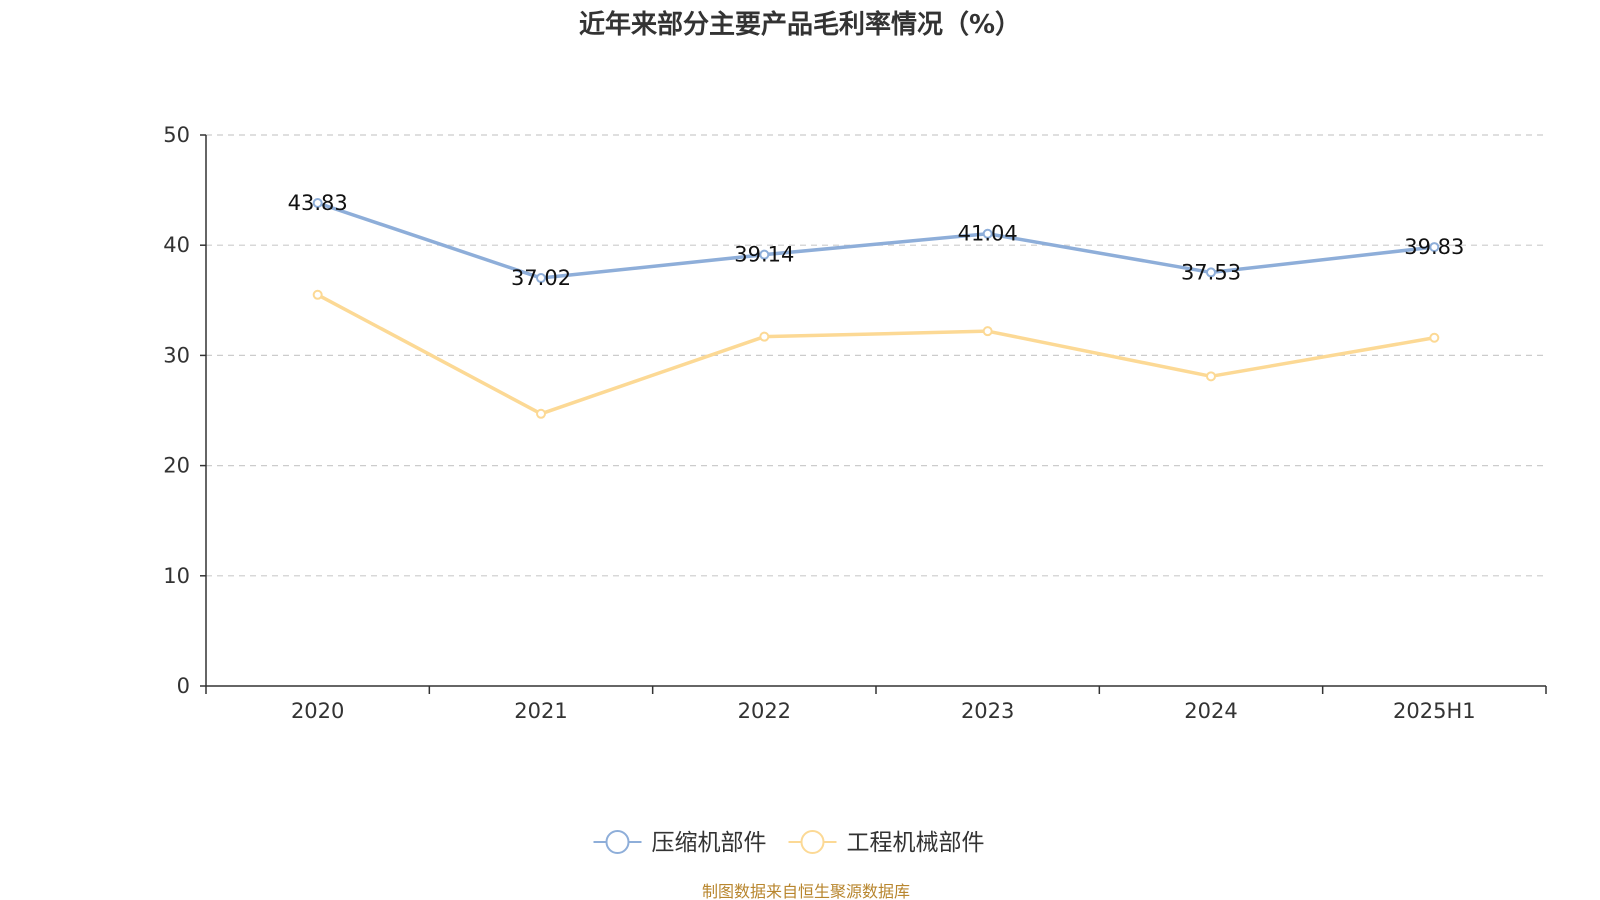 Image resolution: width=1600 pixels, height=900 pixels. What do you see at coordinates (176, 576) in the screenshot?
I see `y-tick-label-10: 10` at bounding box center [176, 576].